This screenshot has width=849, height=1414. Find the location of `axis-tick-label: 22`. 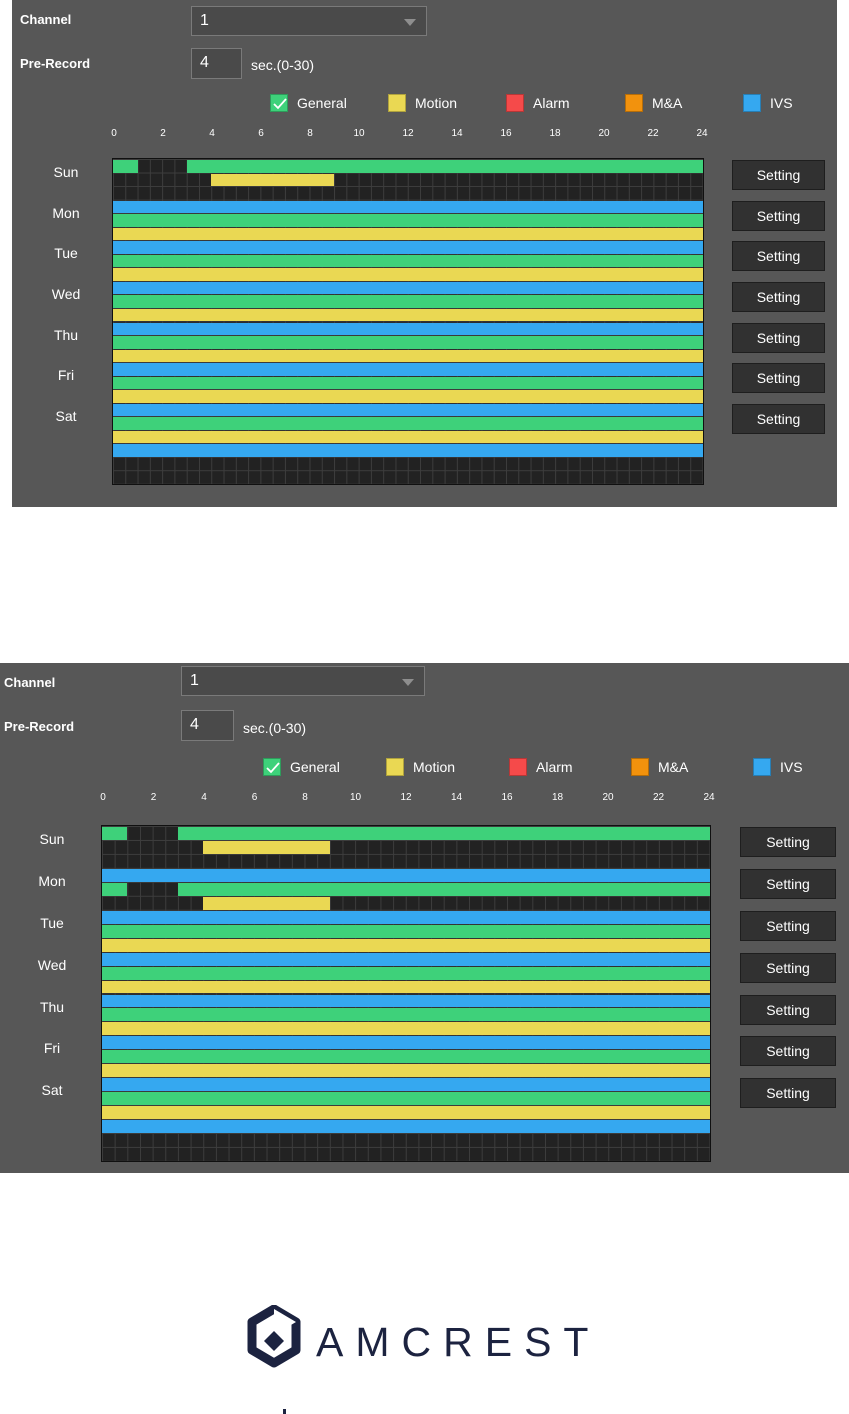

axis-tick-label: 22 is located at coordinates (658, 797).